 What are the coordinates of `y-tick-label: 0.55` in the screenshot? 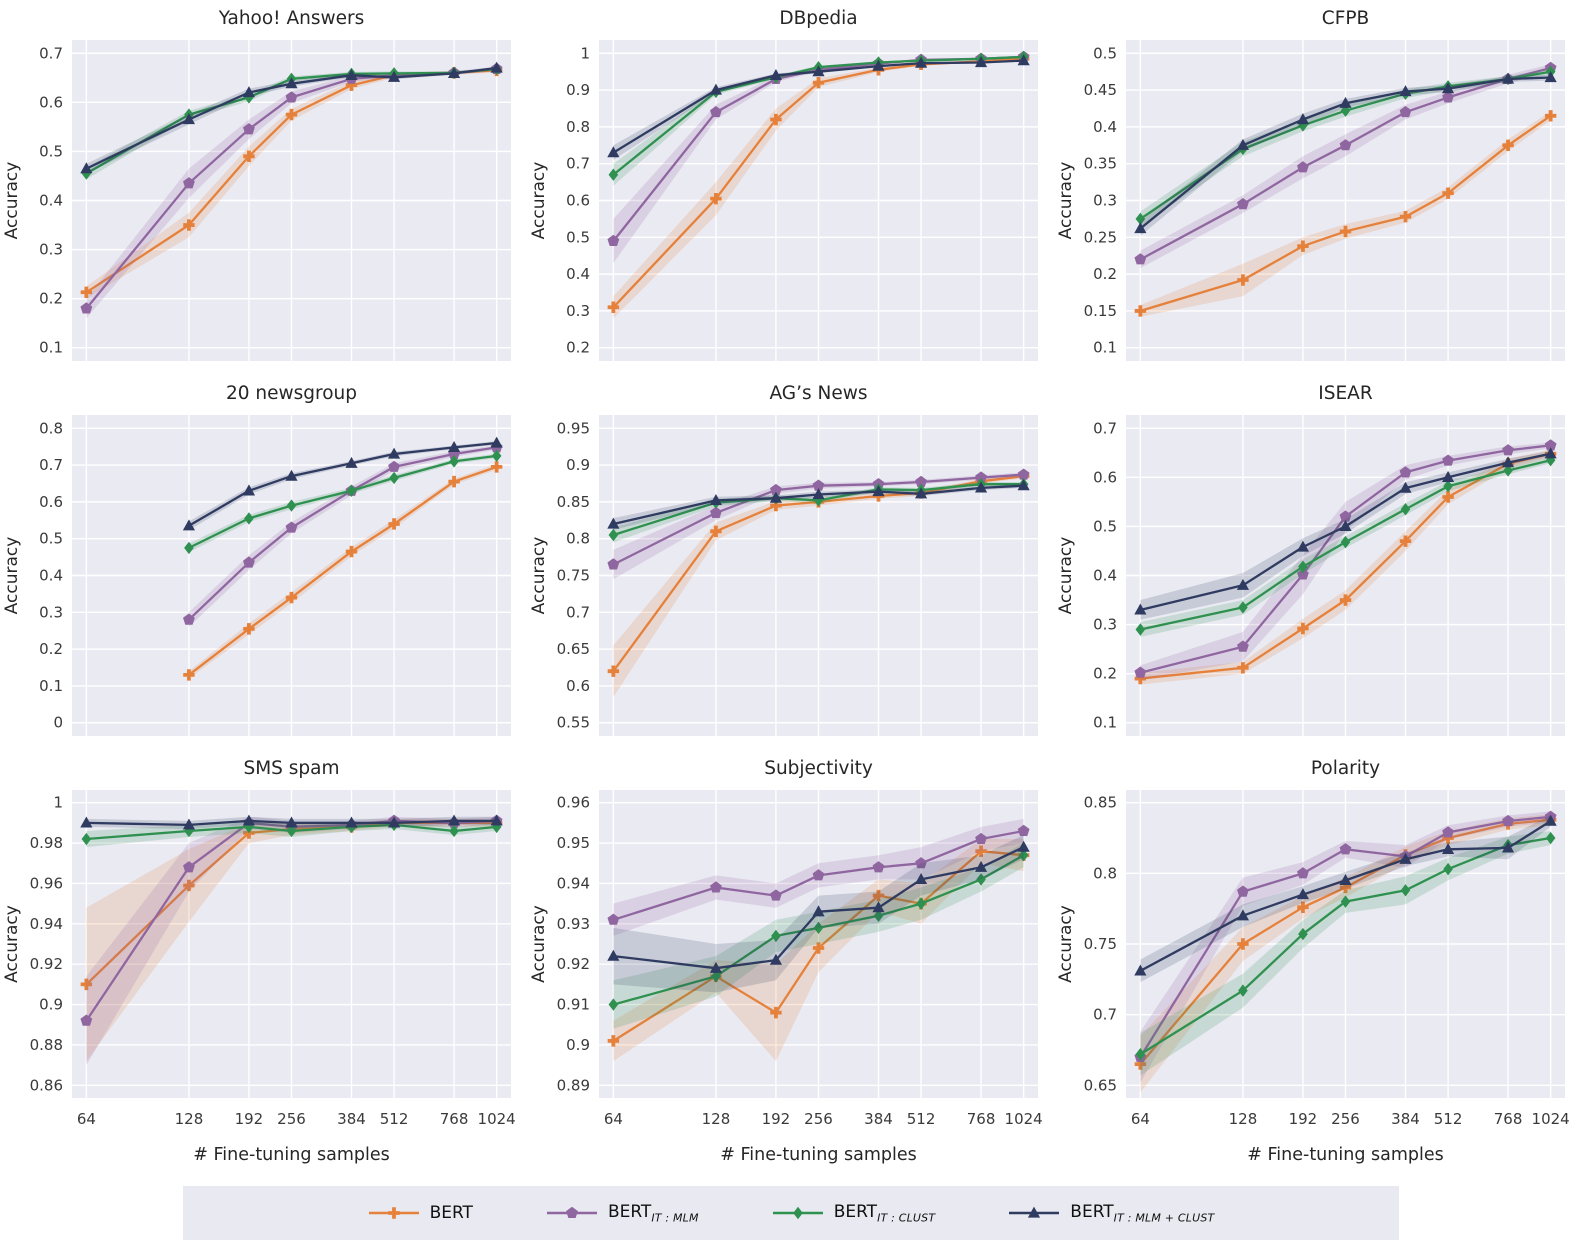 It's located at (573, 723).